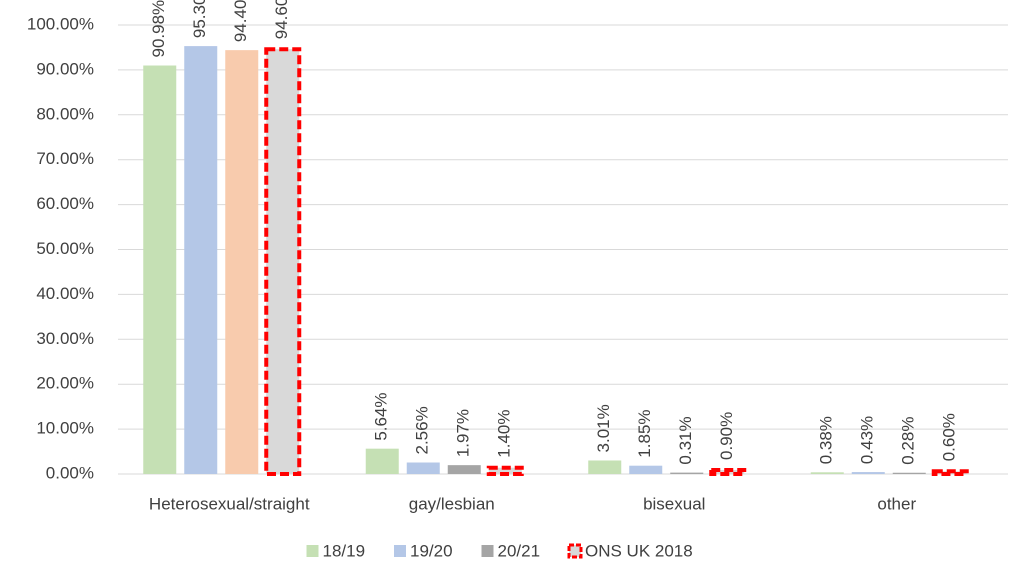  What do you see at coordinates (949, 437) in the screenshot?
I see `data-label: 0.60%` at bounding box center [949, 437].